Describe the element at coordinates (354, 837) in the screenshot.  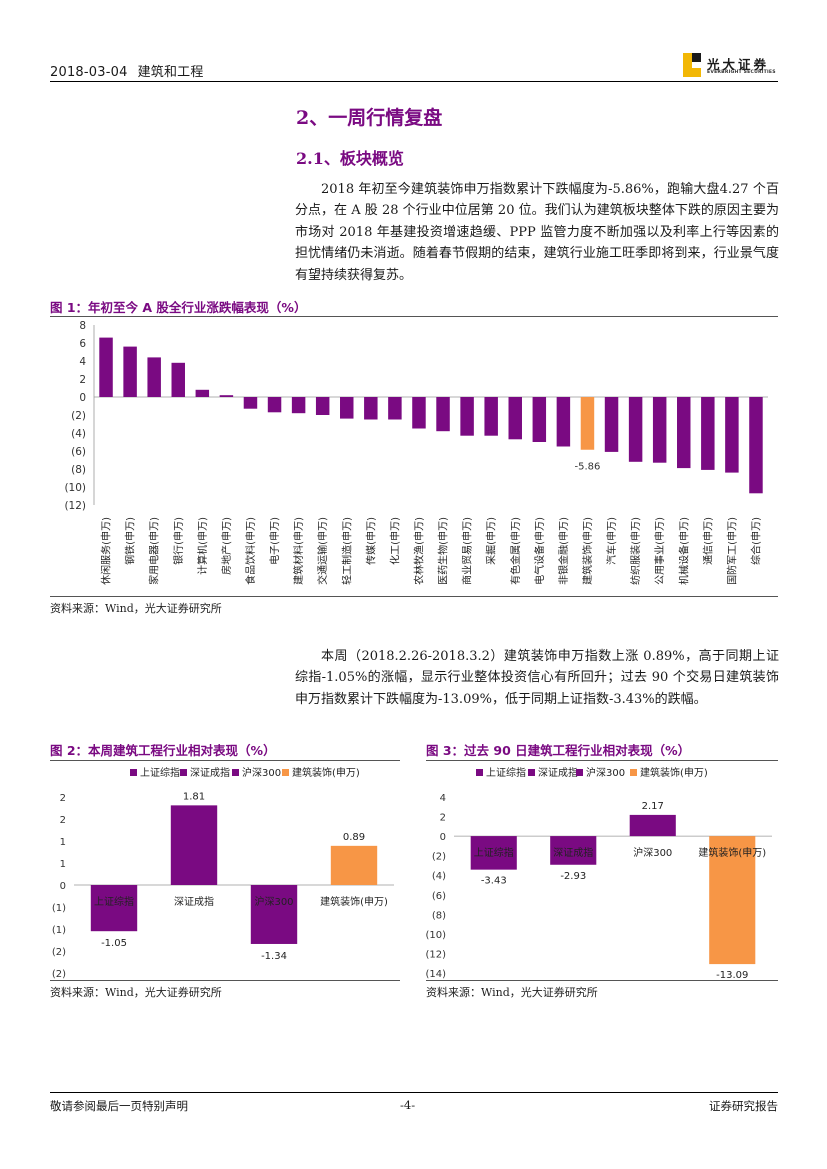
I see `value-label: 0.89` at that location.